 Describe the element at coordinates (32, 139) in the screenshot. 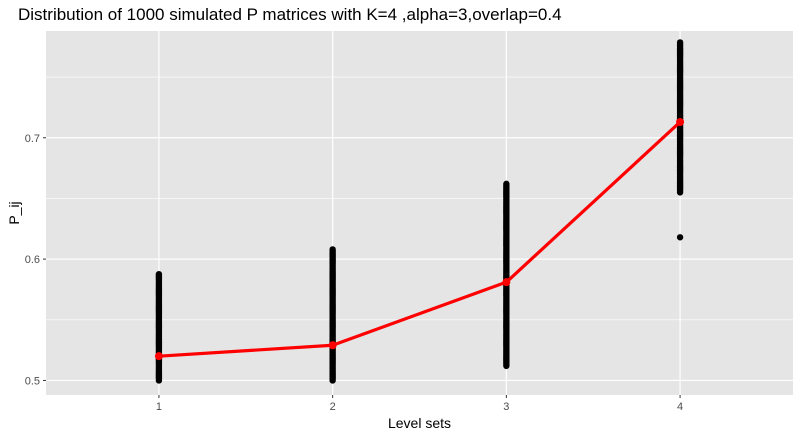

I see `y-tick-label: 0.7` at that location.